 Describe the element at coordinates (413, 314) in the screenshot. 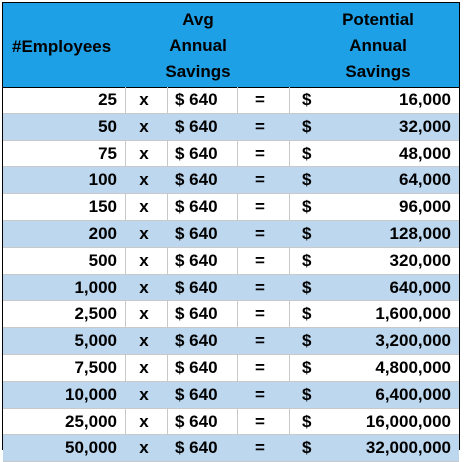

I see `potential-savings-cell: 1,600,000` at that location.